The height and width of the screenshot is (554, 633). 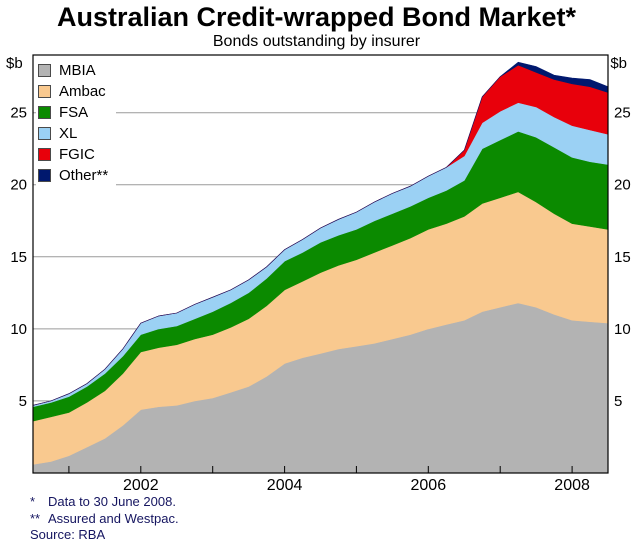 What do you see at coordinates (618, 401) in the screenshot?
I see `y-label-right-5: 5` at bounding box center [618, 401].